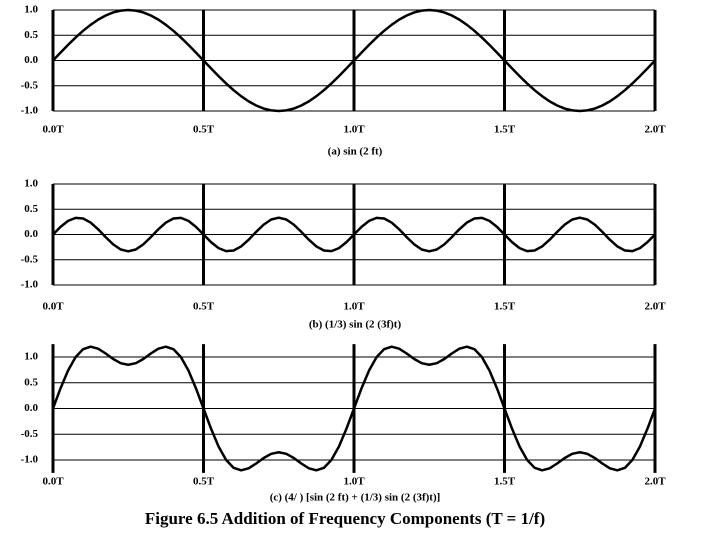  What do you see at coordinates (355, 152) in the screenshot?
I see `panel-caption: (a) sin (2 ft)` at bounding box center [355, 152].